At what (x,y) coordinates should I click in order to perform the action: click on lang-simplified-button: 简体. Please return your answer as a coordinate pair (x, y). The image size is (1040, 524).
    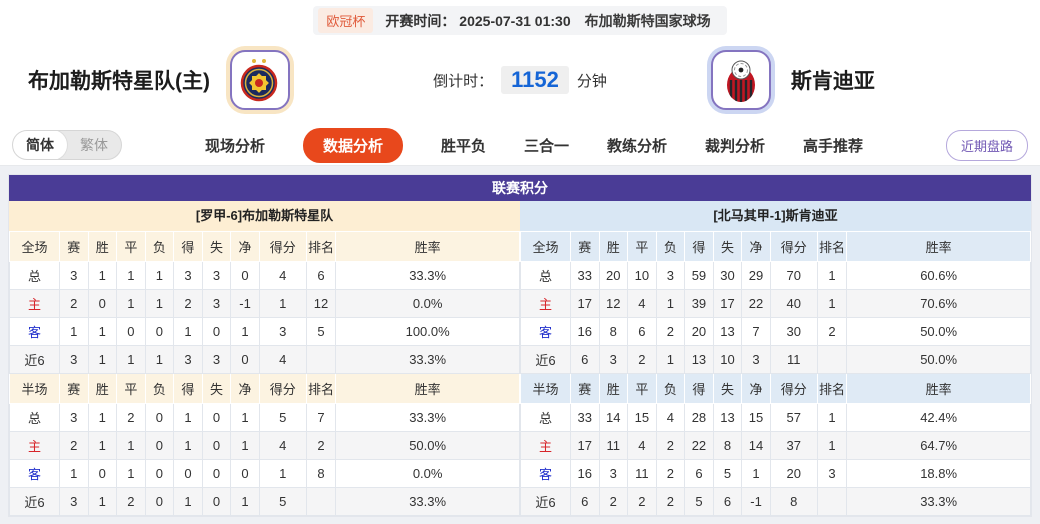
    Looking at the image, I should click on (40, 145).